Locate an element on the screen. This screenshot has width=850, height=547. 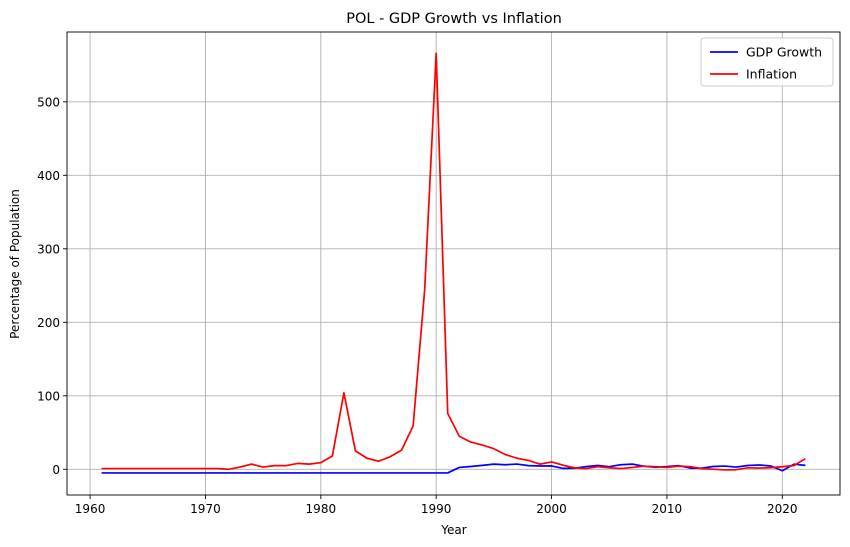
y-tick-label: 200 is located at coordinates (48, 323).